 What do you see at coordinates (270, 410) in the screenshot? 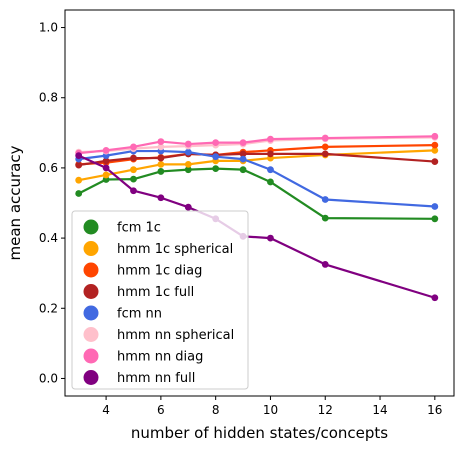
I see `x-tick-label: 10` at bounding box center [270, 410].